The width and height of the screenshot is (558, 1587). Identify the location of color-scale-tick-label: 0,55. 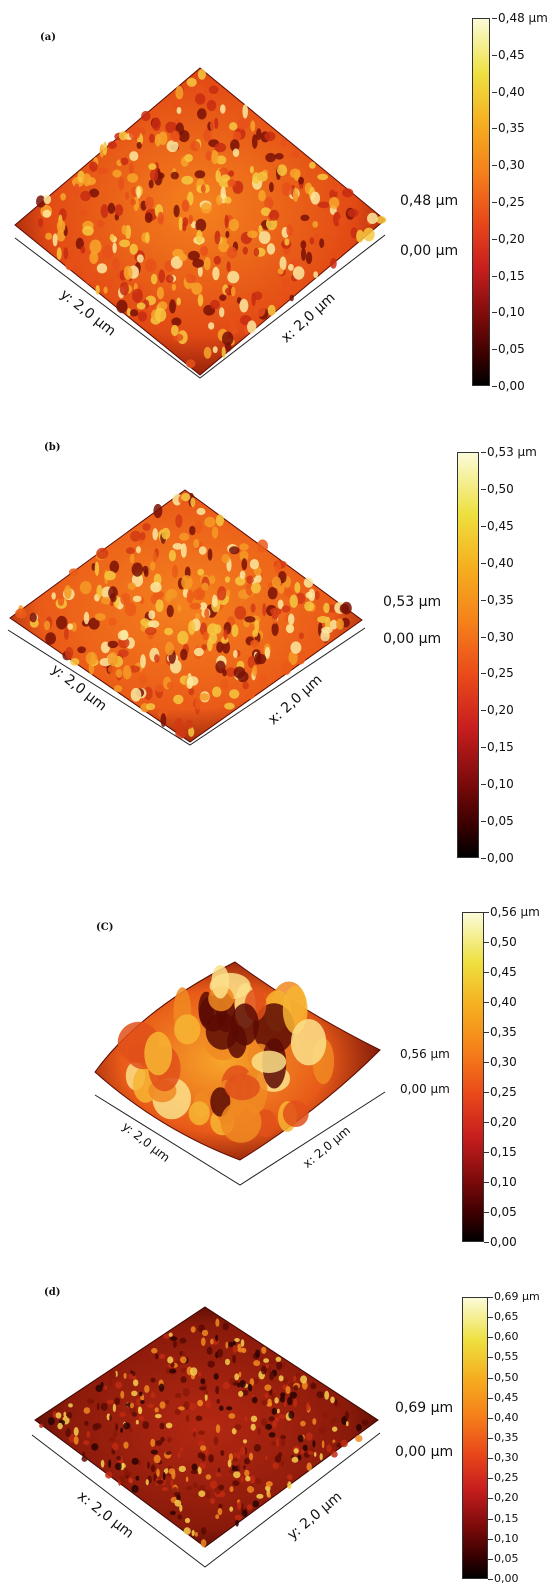
(503, 1357).